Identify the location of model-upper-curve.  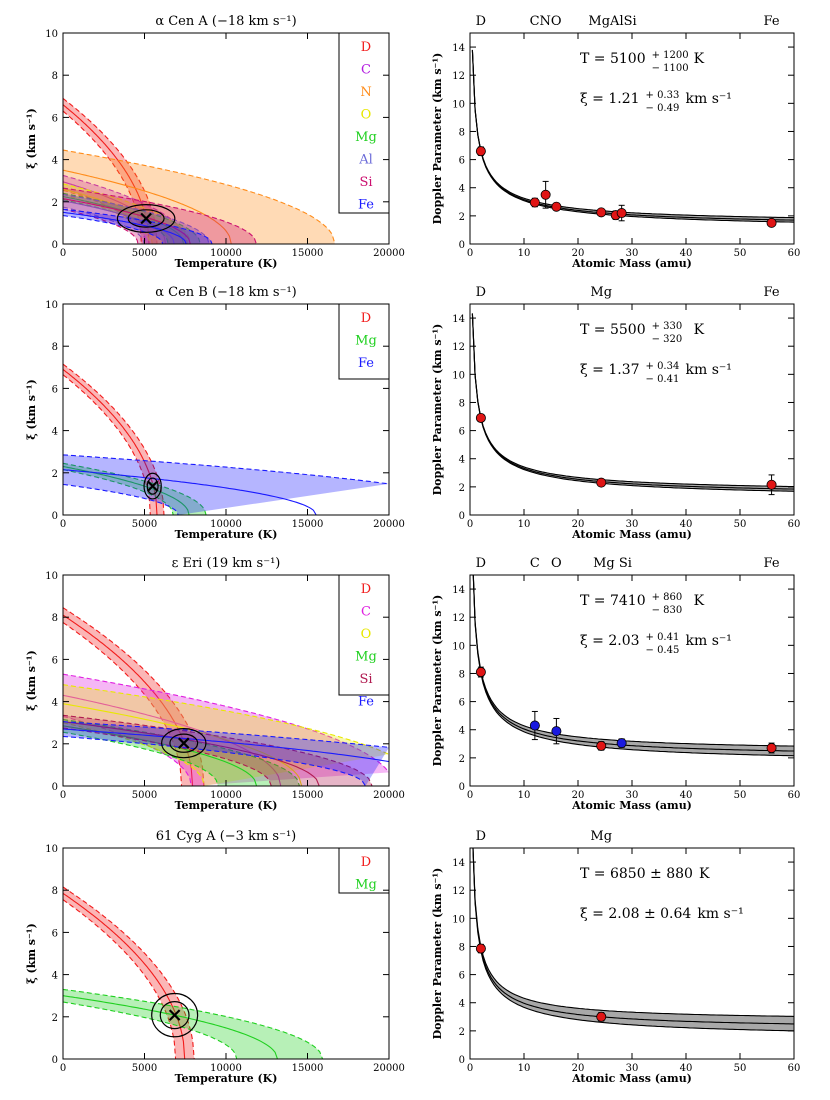
(632, 134).